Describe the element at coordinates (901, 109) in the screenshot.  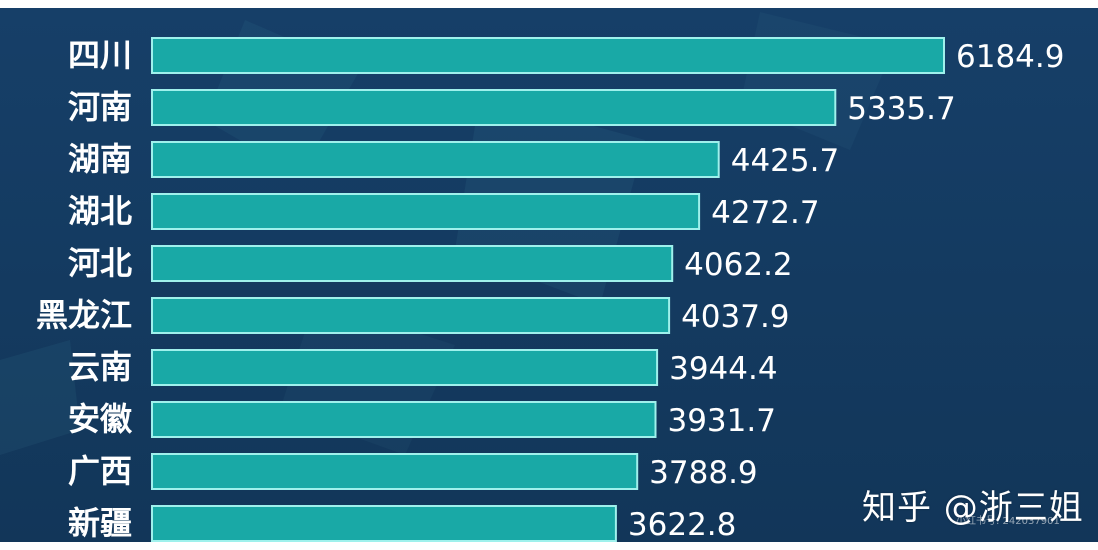
I see `value-label: 5335.7` at that location.